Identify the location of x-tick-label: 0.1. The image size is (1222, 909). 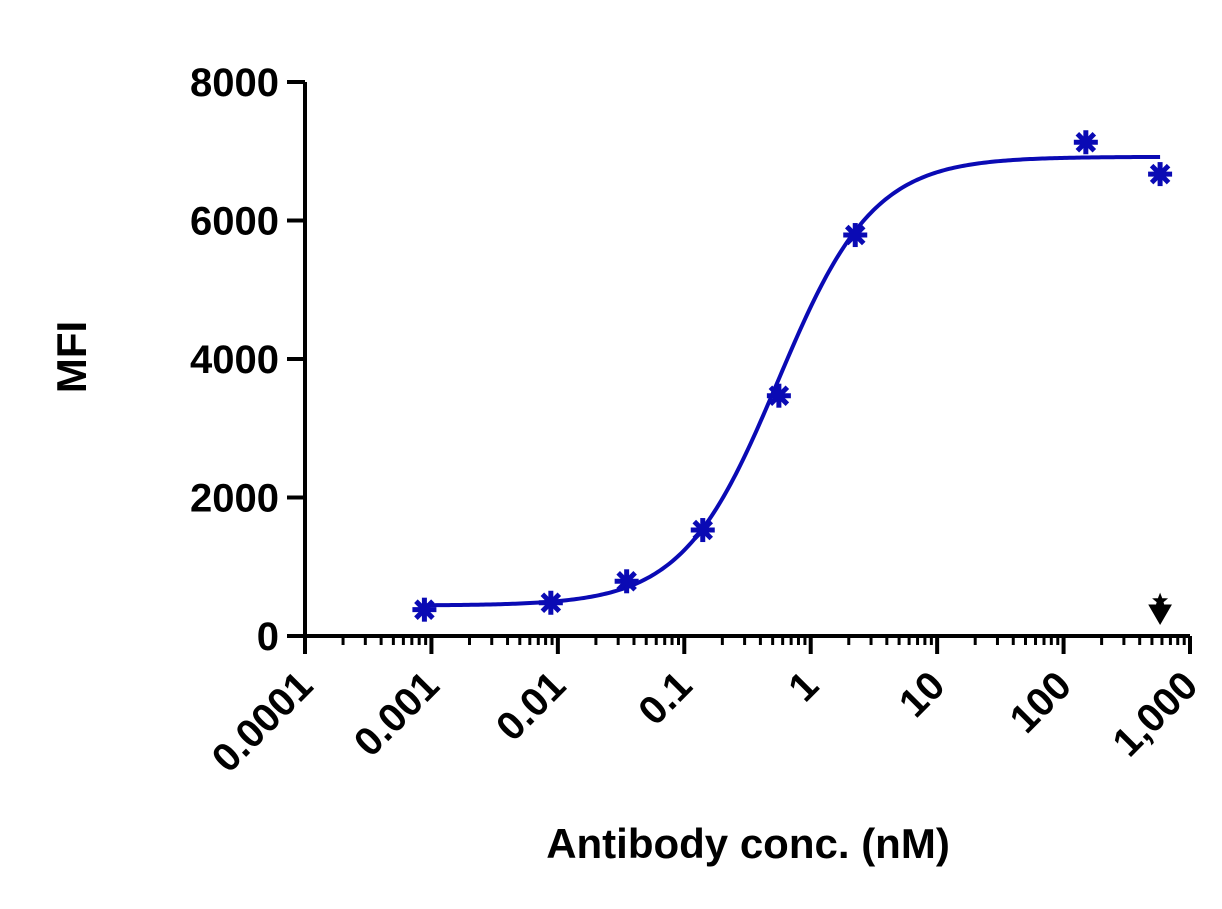
(665, 698).